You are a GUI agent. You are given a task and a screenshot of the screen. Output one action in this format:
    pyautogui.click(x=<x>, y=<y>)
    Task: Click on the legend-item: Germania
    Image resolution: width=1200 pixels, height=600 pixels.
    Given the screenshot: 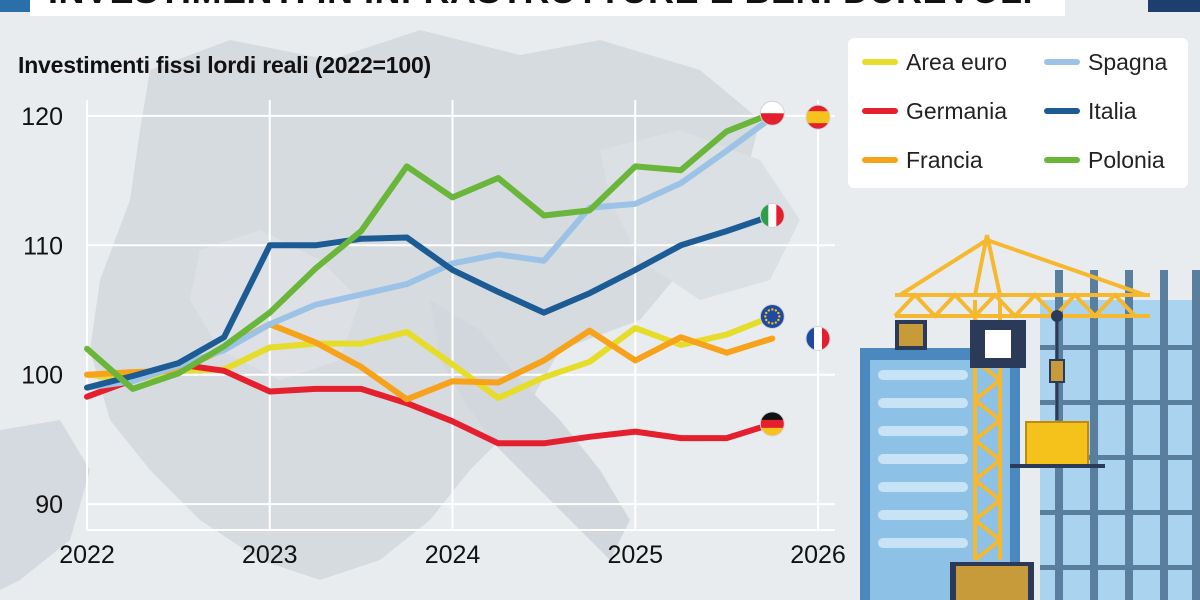 What is the action you would take?
    pyautogui.click(x=934, y=111)
    